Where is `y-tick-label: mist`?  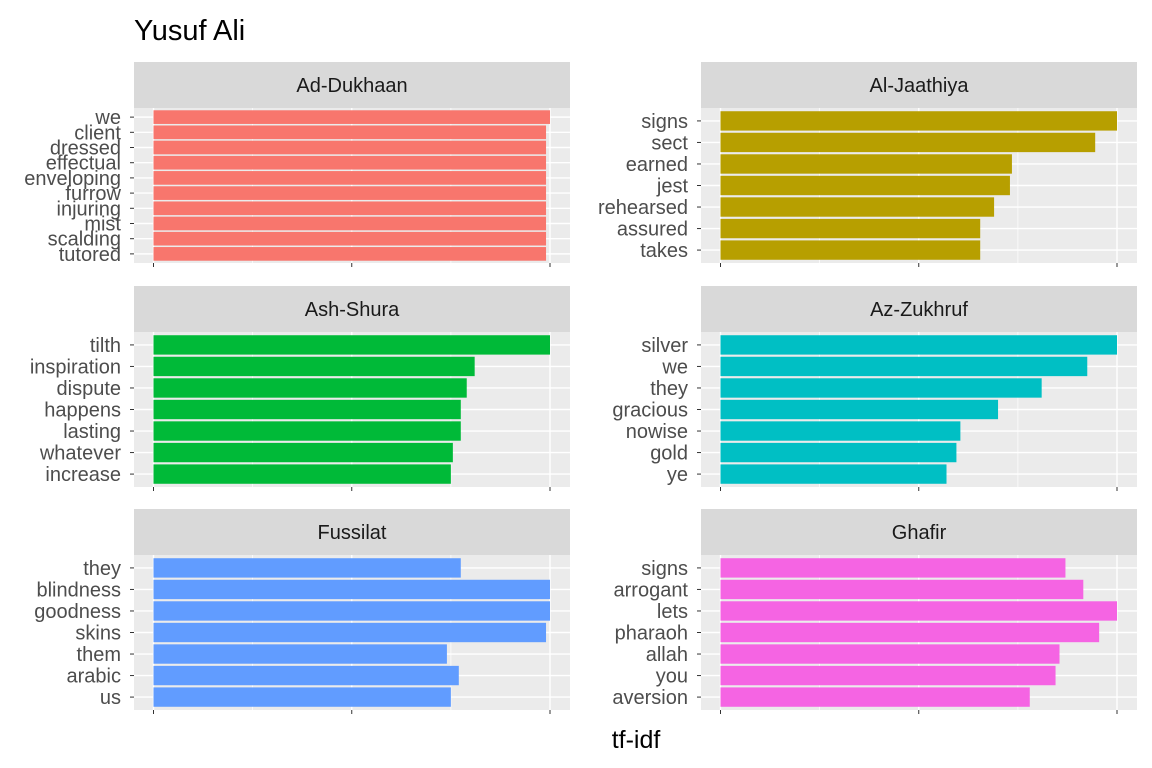
y-tick-label: mist is located at coordinates (102, 224).